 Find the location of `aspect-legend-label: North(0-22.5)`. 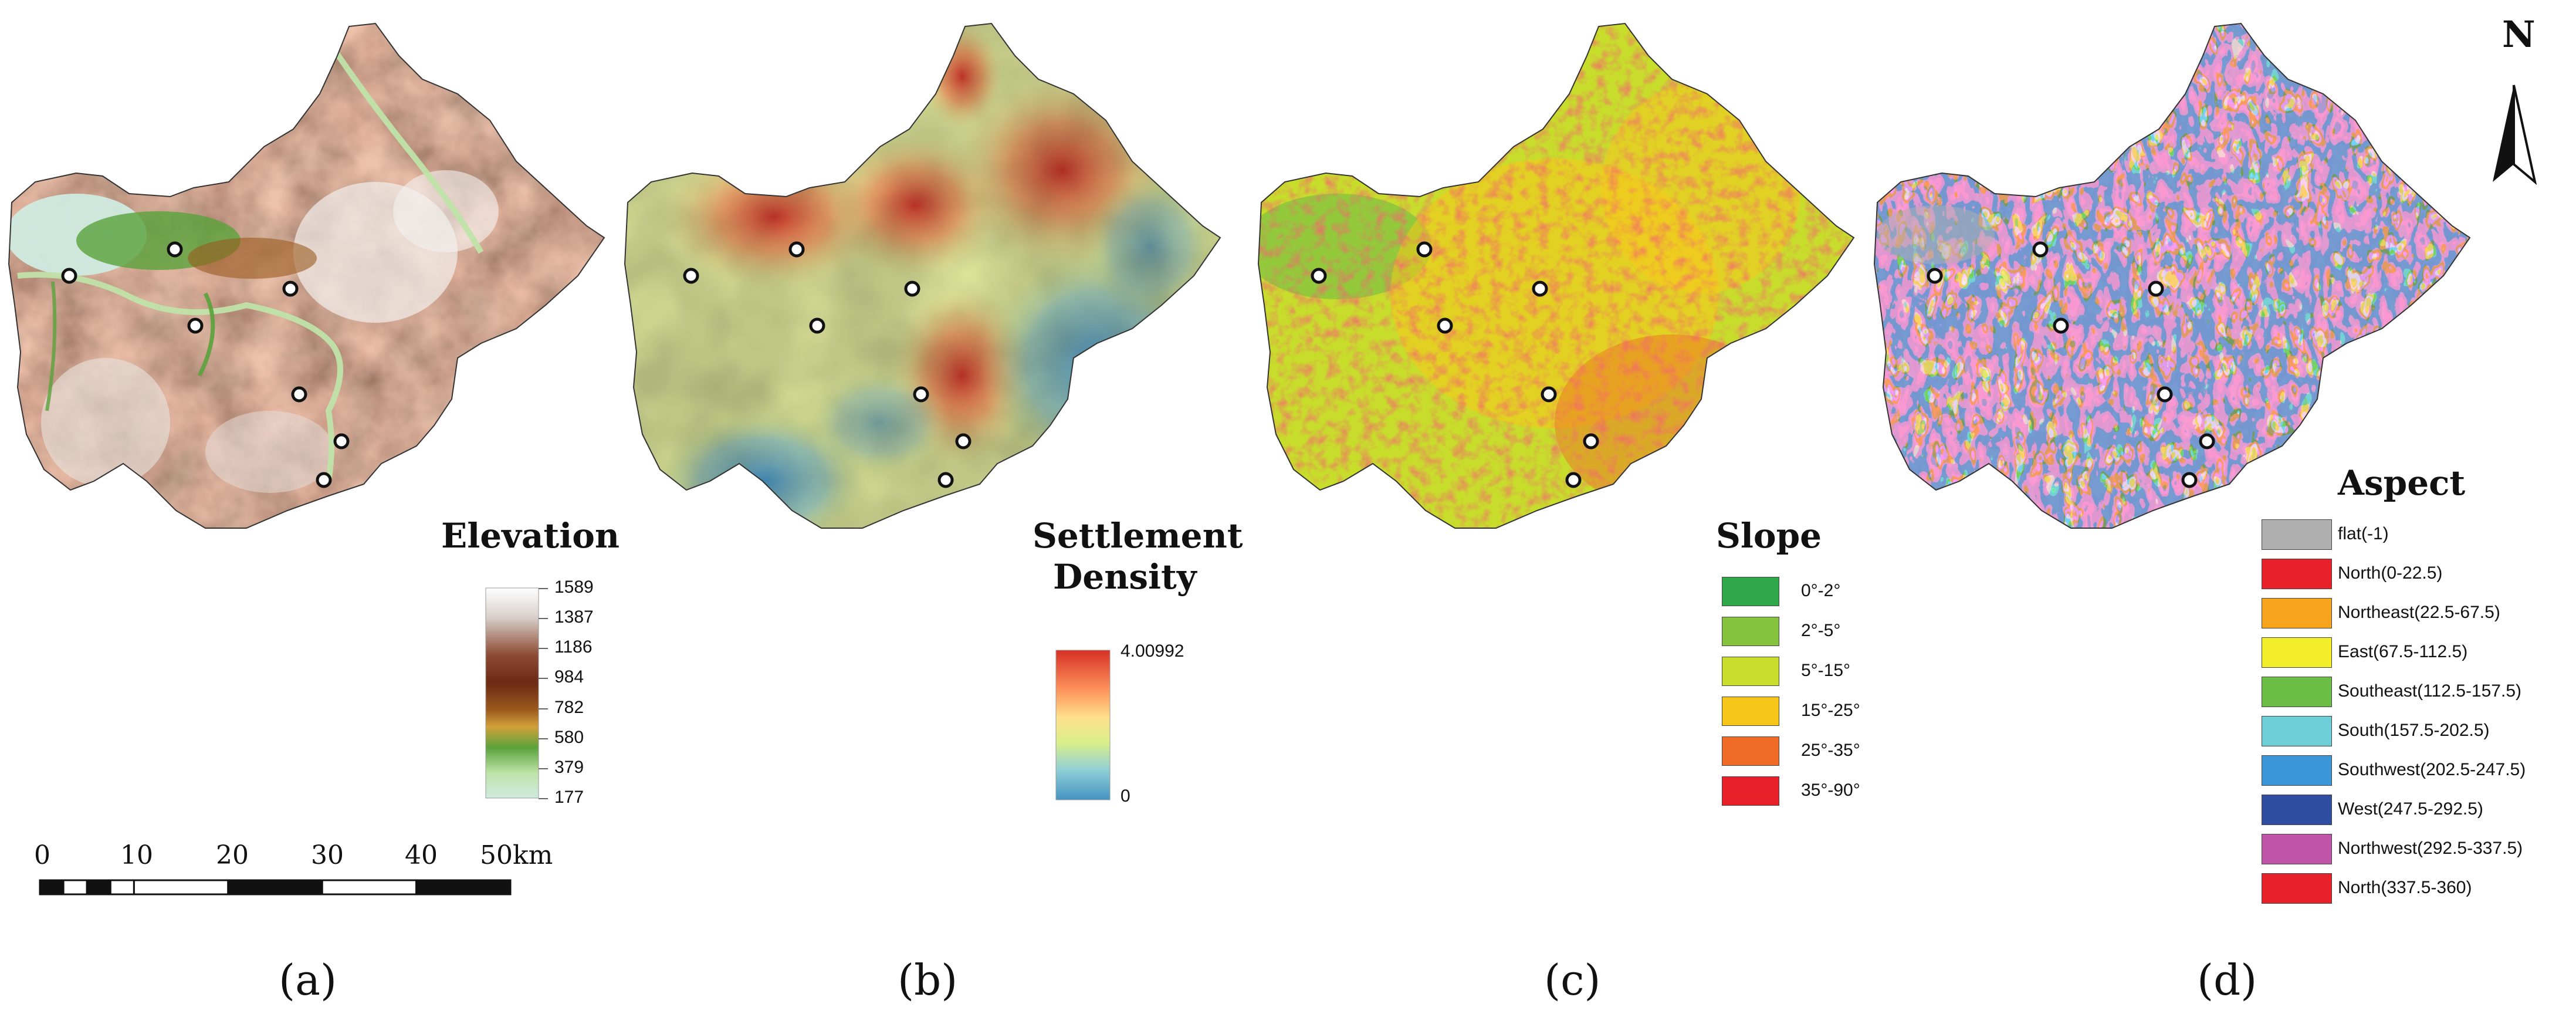

aspect-legend-label: North(0-22.5) is located at coordinates (2390, 573).